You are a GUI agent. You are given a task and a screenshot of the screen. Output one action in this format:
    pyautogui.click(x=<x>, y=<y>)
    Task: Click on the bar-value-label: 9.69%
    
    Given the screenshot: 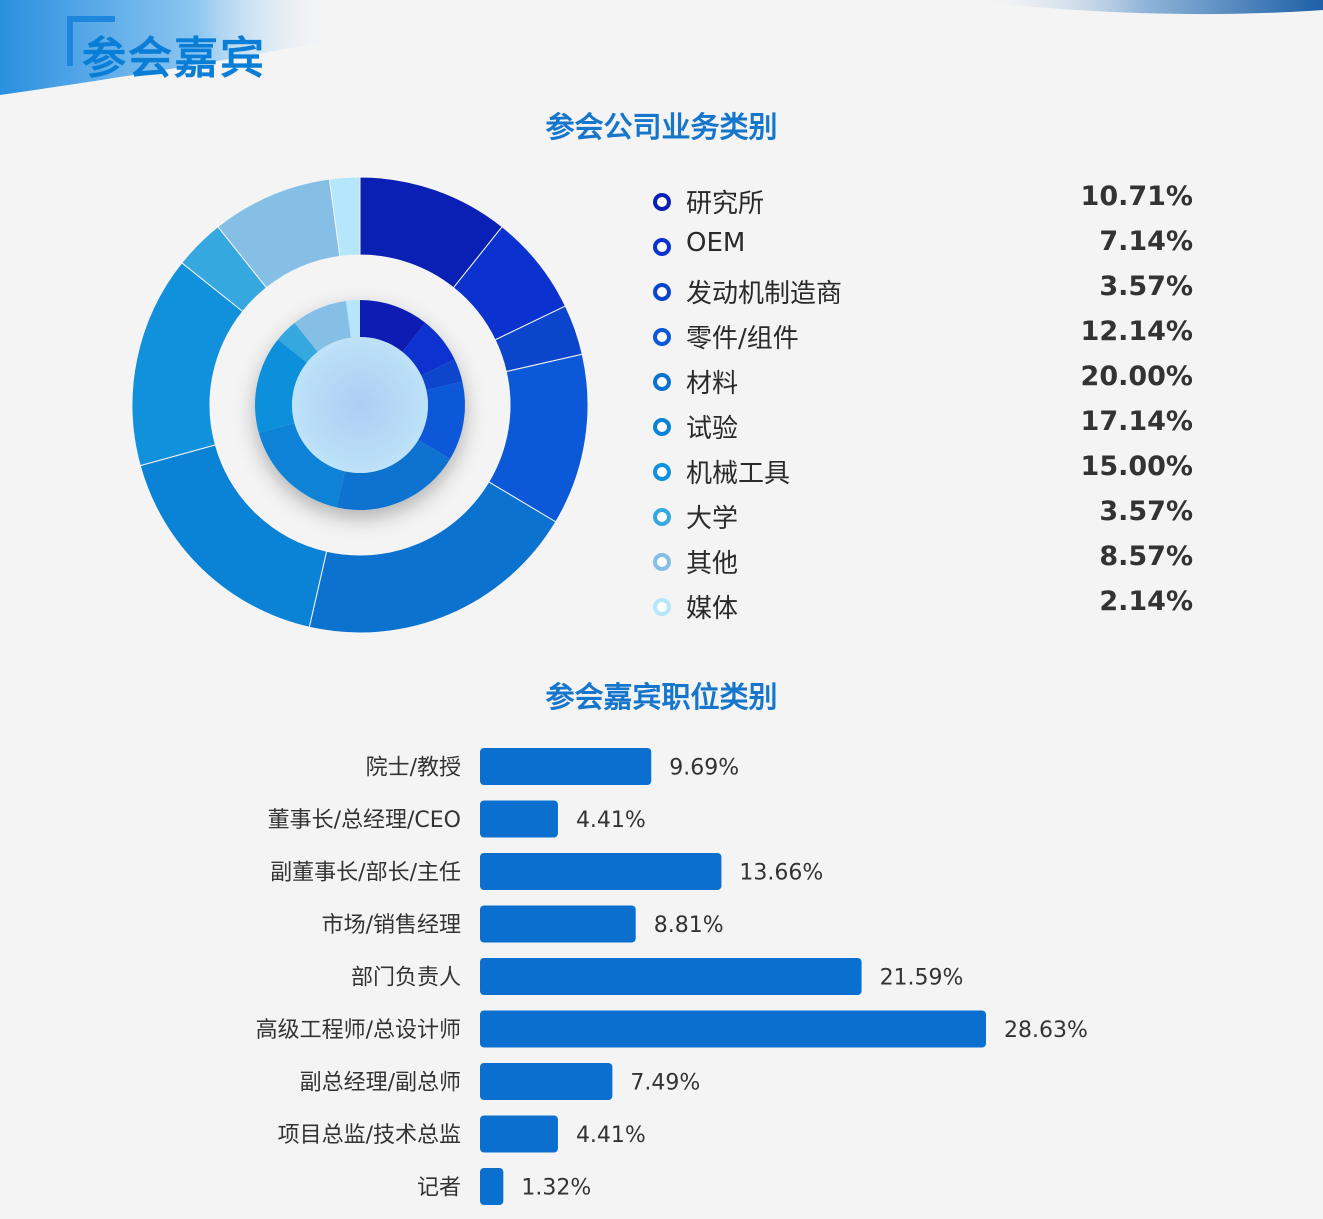 What is the action you would take?
    pyautogui.click(x=704, y=768)
    